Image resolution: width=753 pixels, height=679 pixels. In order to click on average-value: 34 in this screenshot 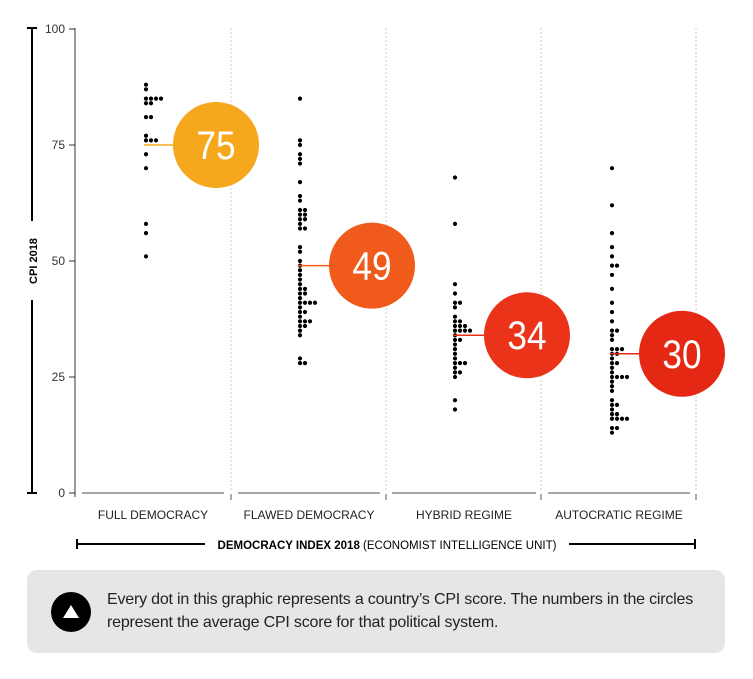, I will do `click(526, 335)`.